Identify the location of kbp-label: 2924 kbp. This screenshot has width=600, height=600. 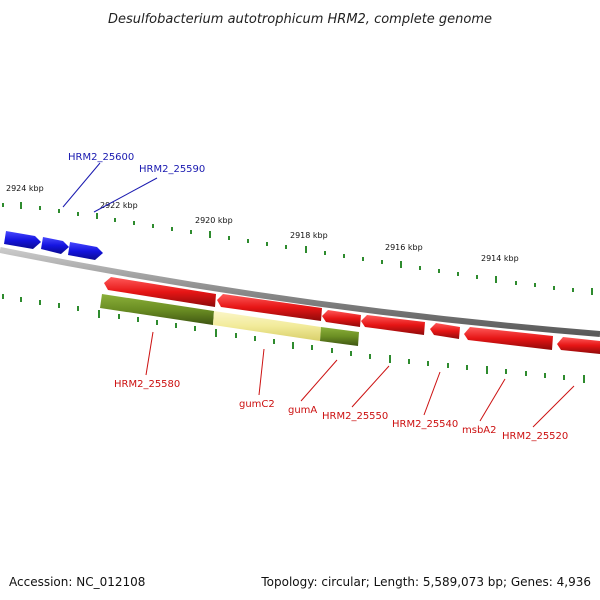
(25, 188).